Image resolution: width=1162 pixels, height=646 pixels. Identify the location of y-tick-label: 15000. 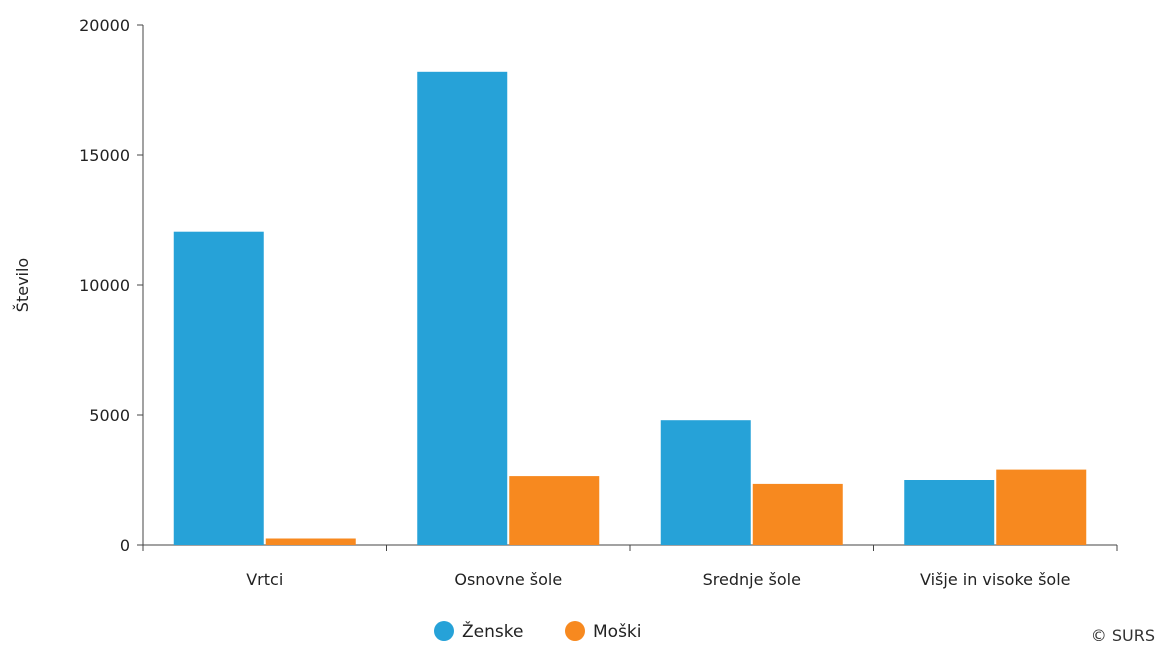
(104, 155).